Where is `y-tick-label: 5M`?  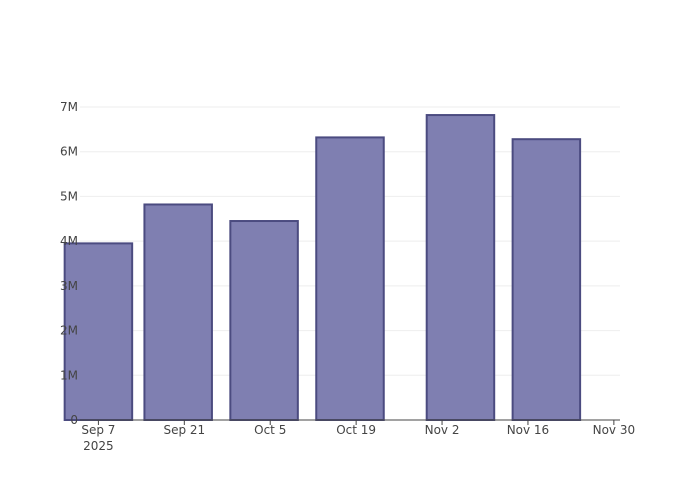
y-tick-label: 5M is located at coordinates (69, 196).